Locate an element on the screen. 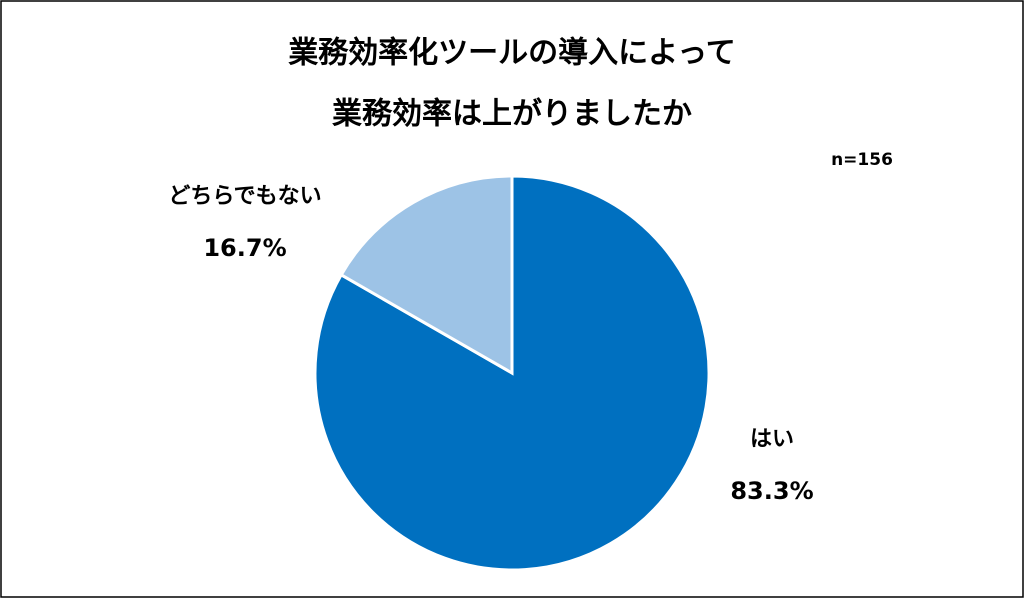 The image size is (1024, 598). pie-slice is located at coordinates (426, 275).